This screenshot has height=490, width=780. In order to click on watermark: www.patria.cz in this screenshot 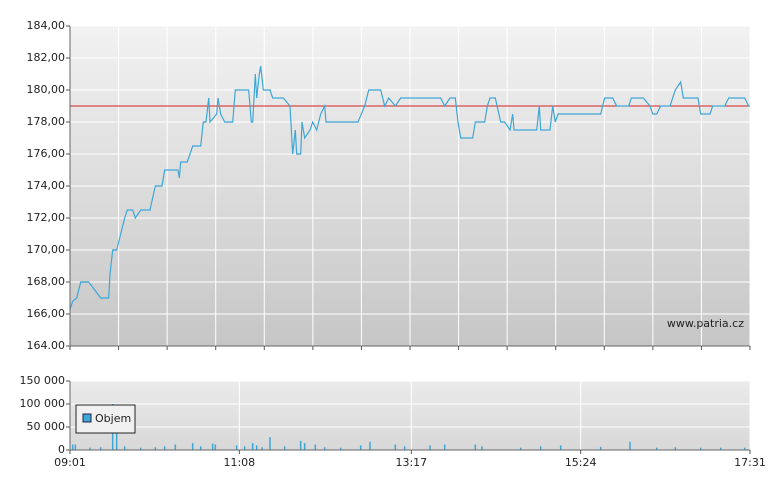, I will do `click(705, 323)`.